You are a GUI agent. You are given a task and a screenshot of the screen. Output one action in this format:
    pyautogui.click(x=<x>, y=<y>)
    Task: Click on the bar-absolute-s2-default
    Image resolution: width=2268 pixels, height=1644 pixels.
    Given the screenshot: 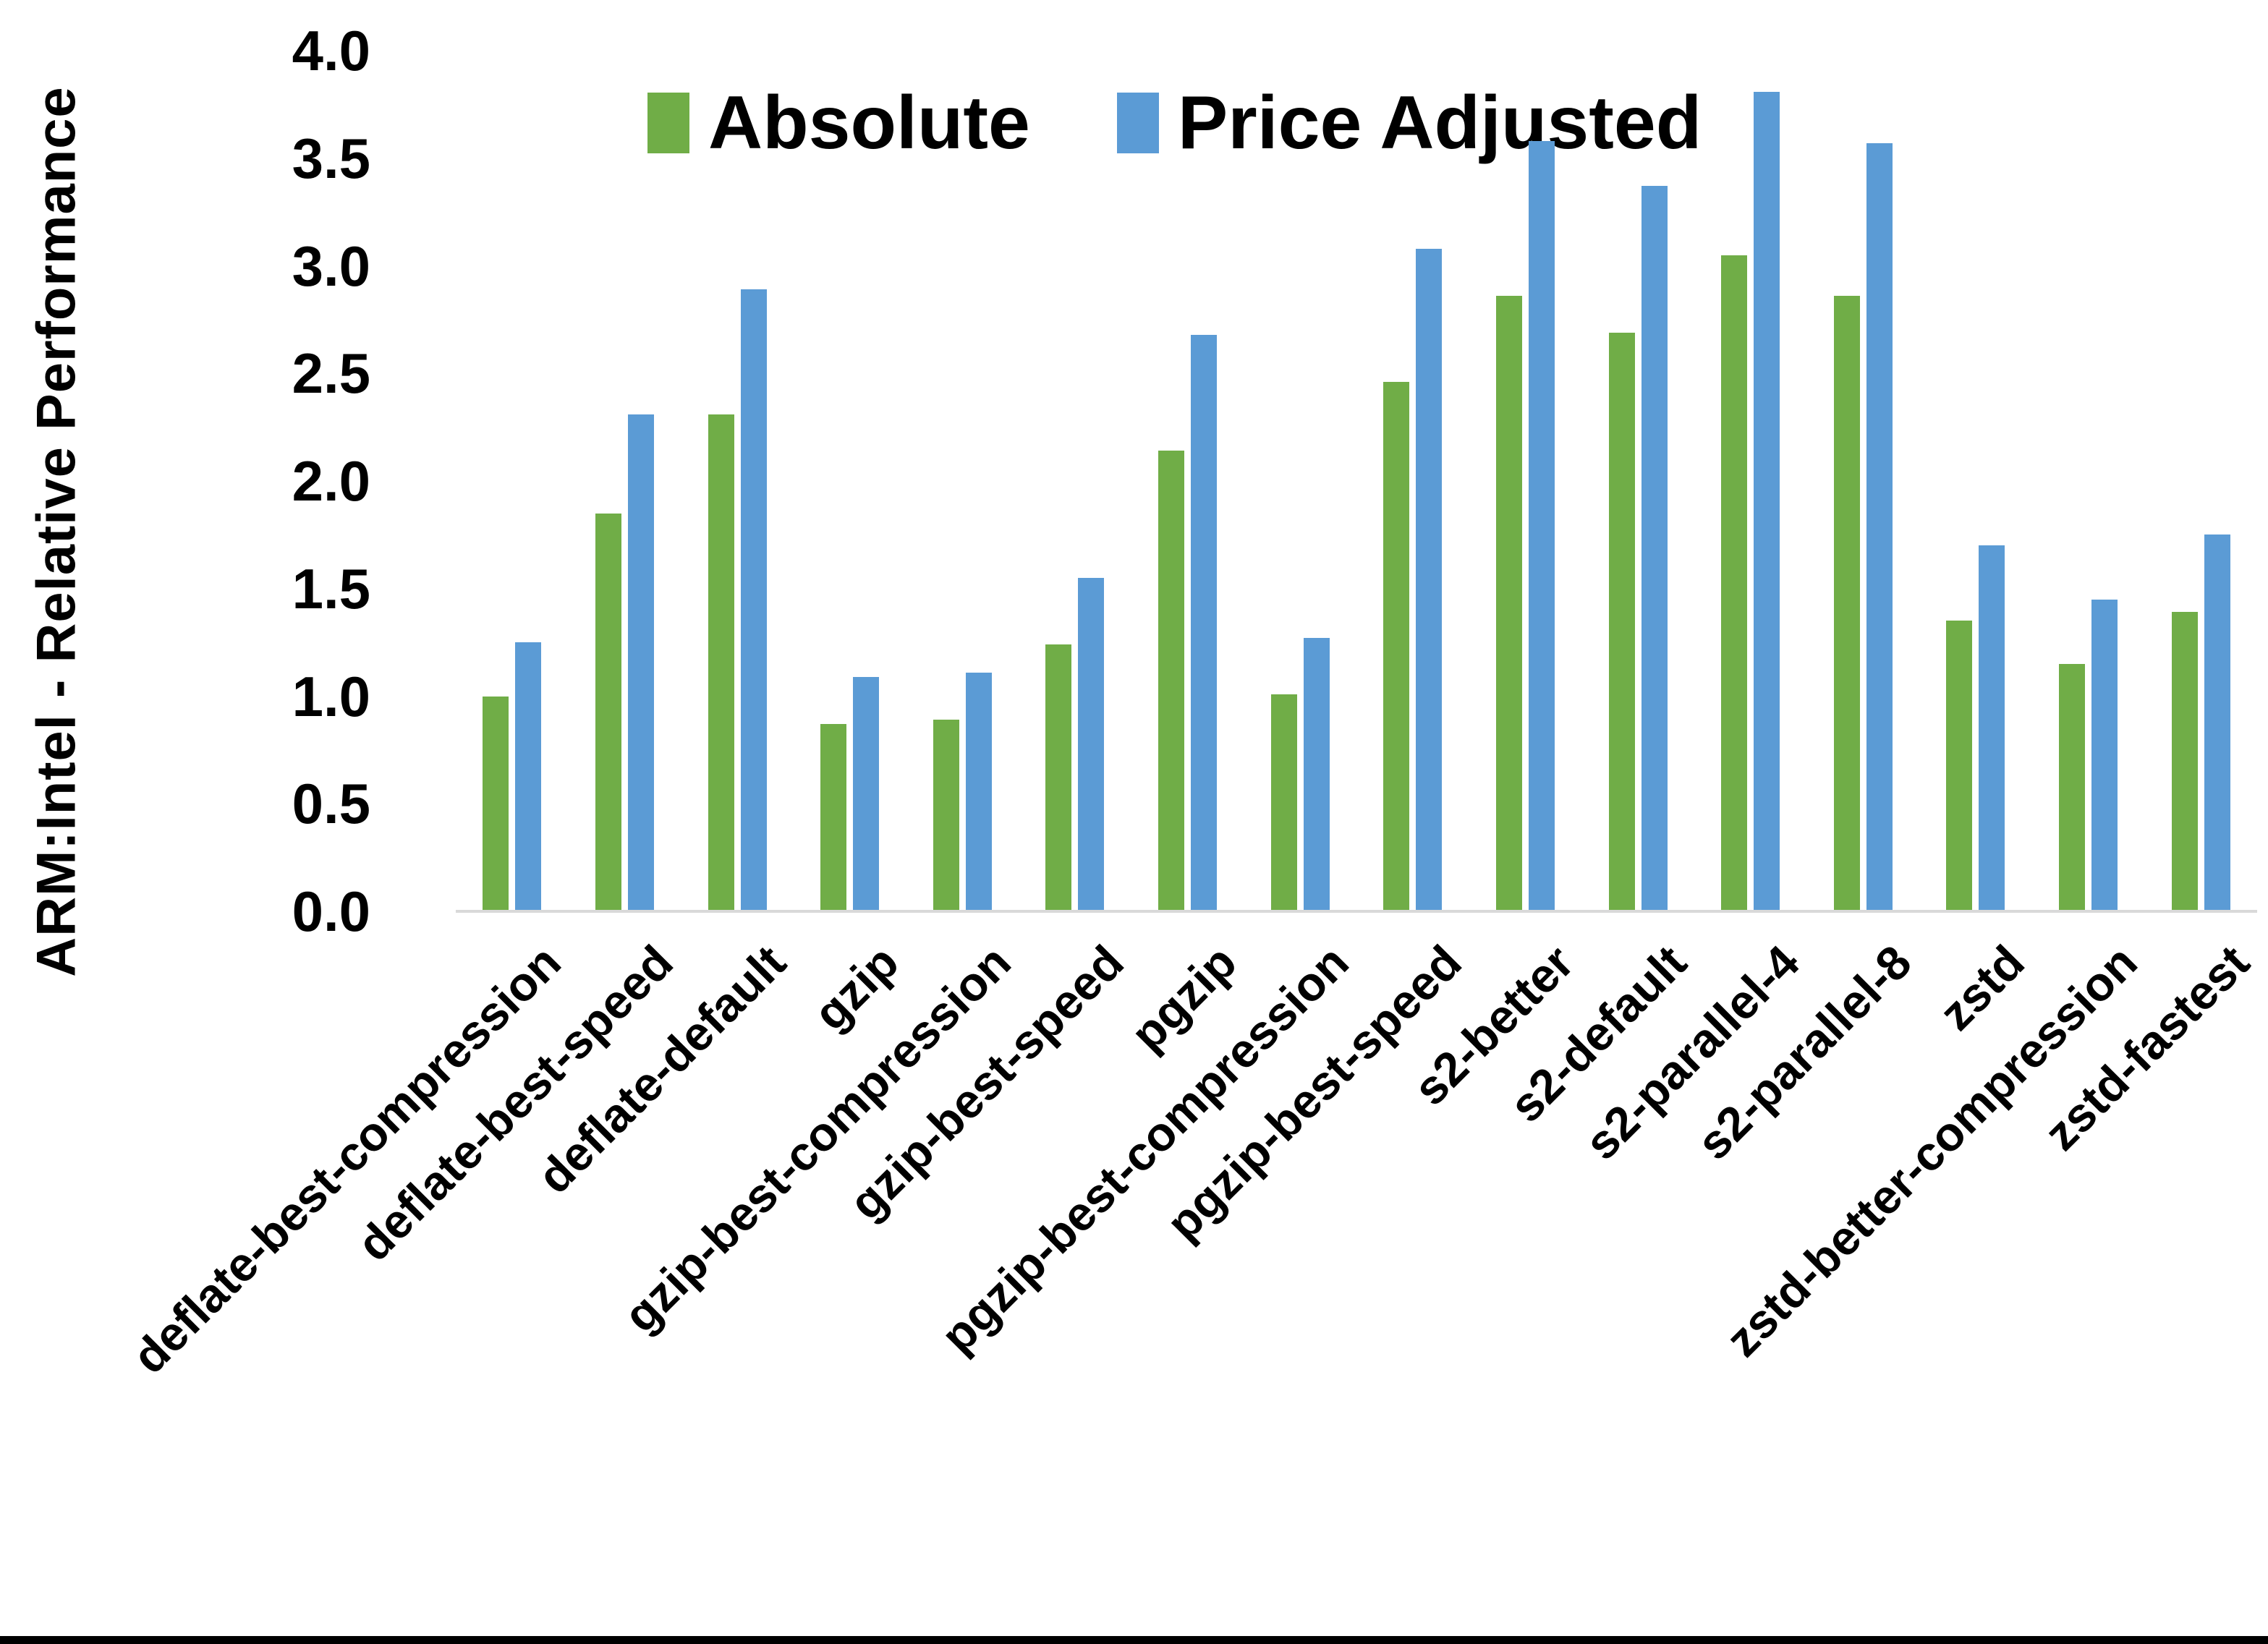 What is the action you would take?
    pyautogui.click(x=1622, y=621)
    